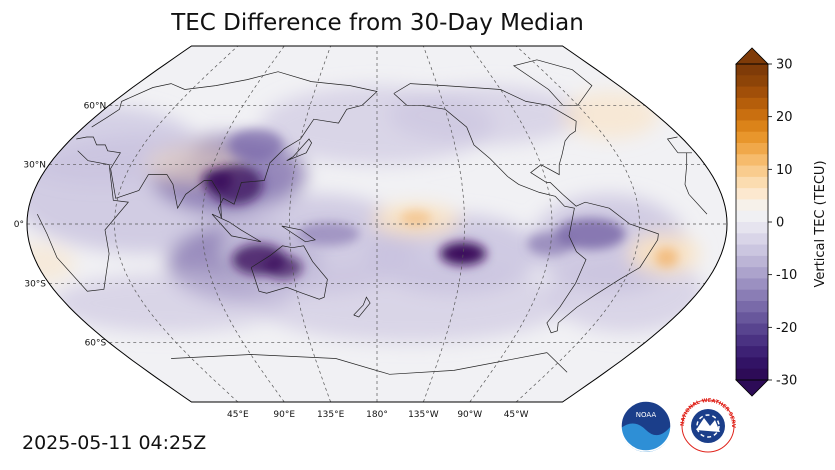  I want to click on longitude-label: 180°, so click(377, 415).